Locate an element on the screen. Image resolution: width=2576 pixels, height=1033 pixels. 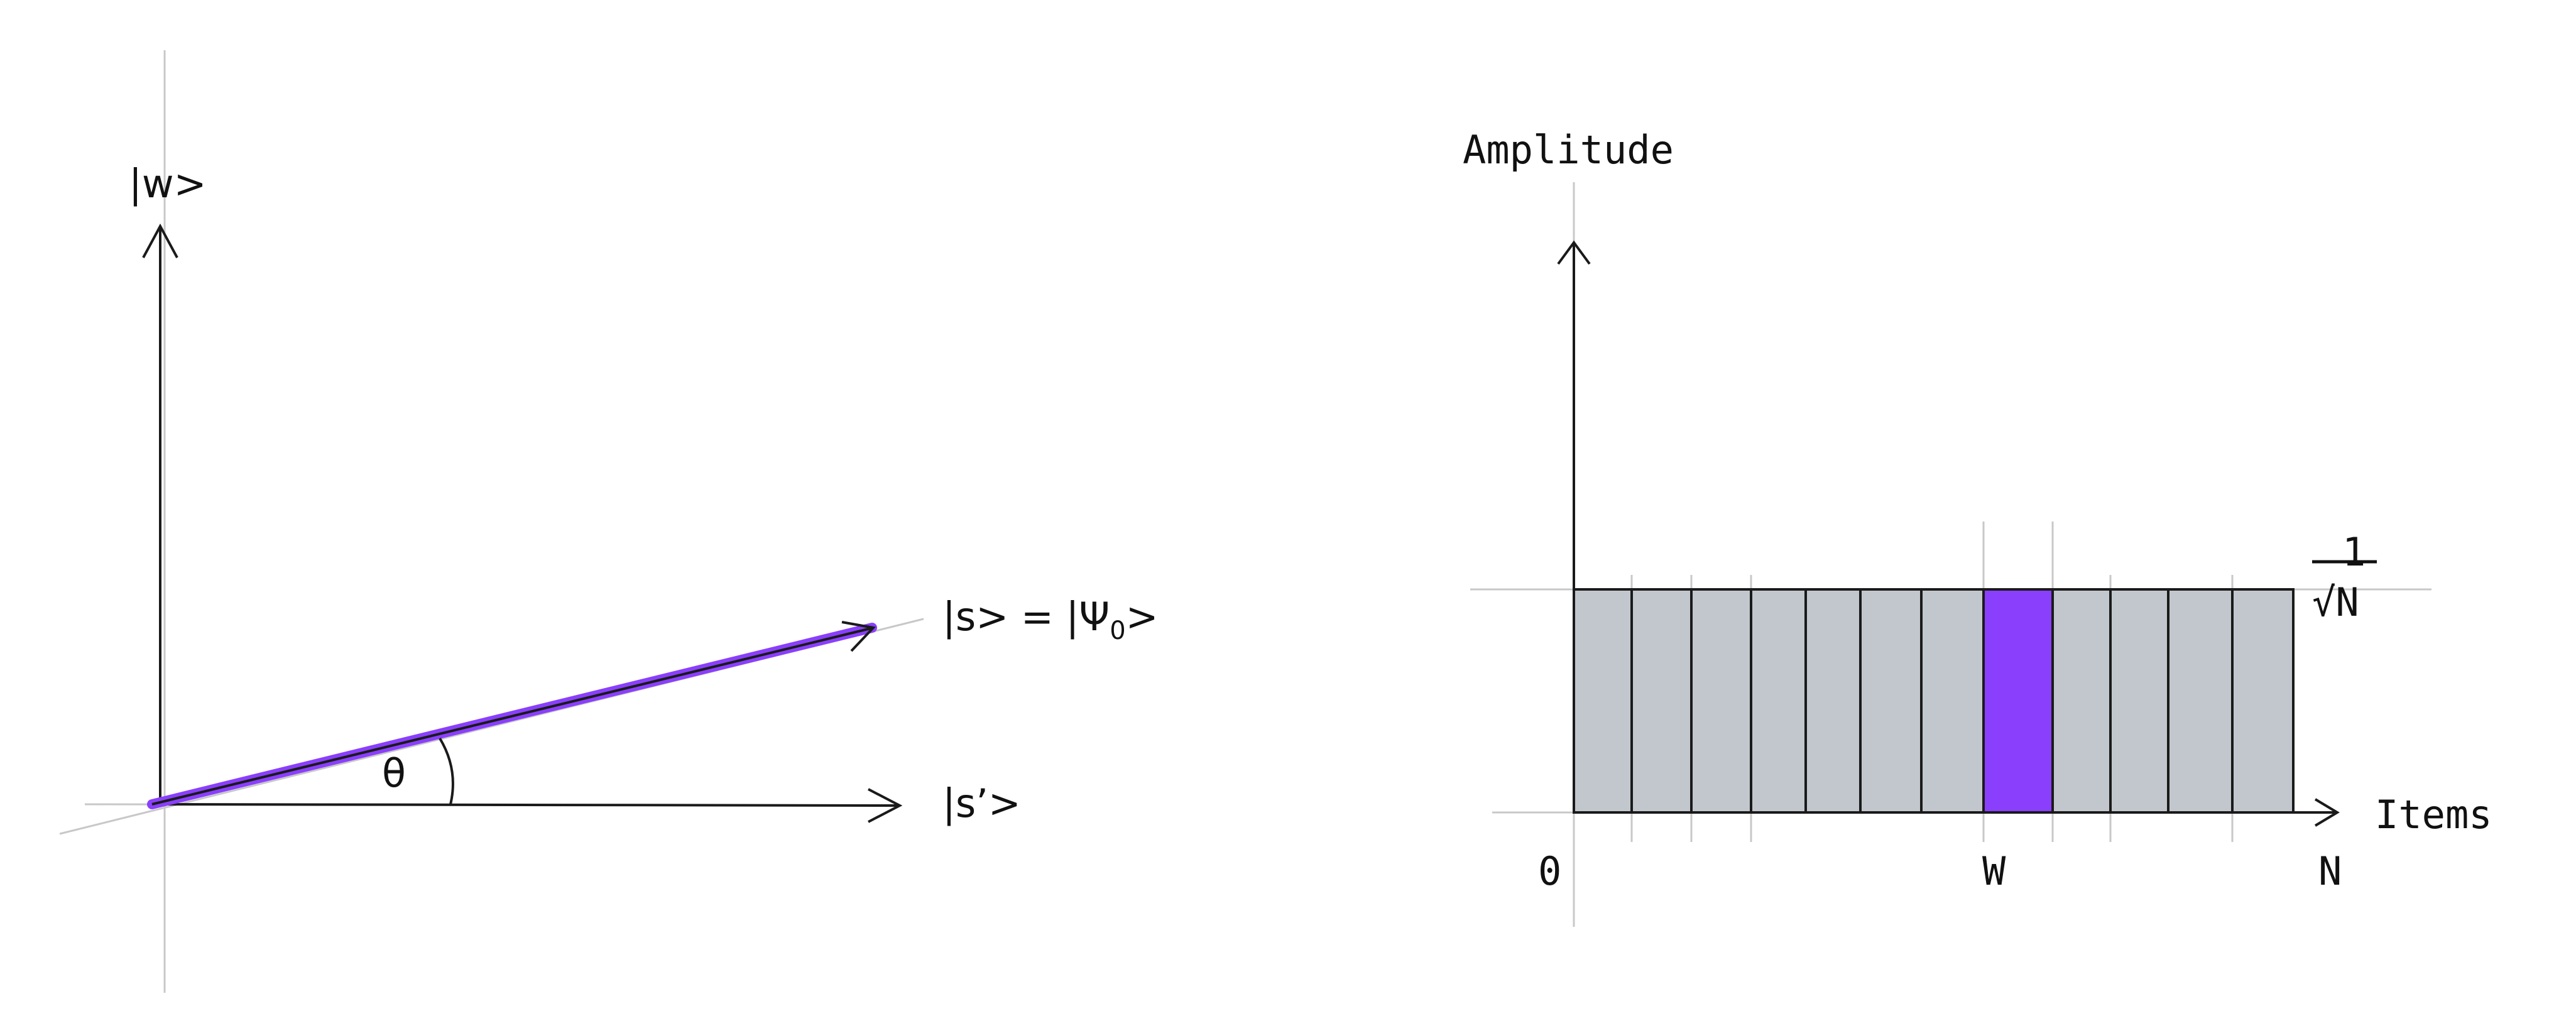
w-axis-arrow is located at coordinates (160, 514).